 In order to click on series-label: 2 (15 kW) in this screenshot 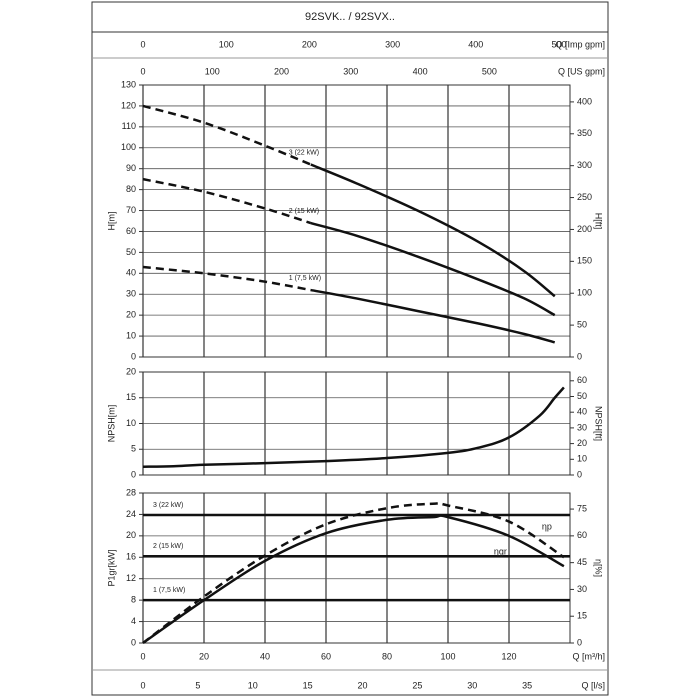, I will do `click(304, 211)`.